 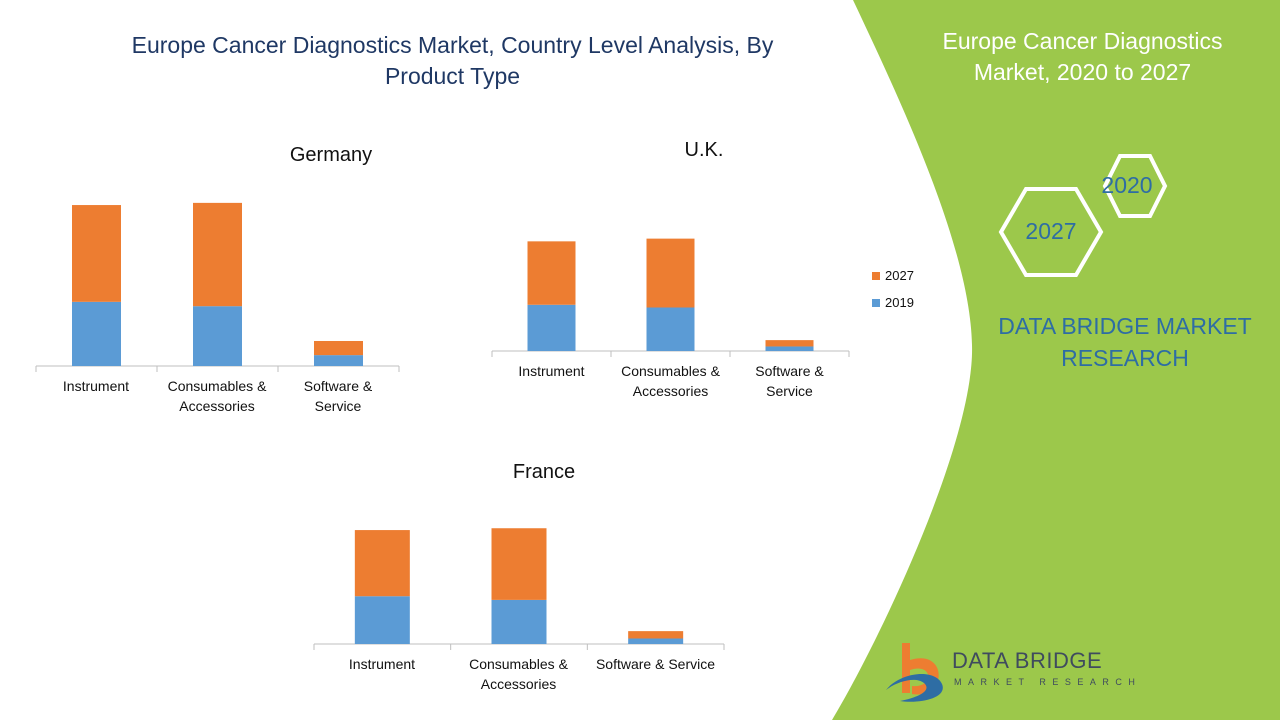 I want to click on tick-label-france-consumables: Consumables & Accessories, so click(x=518, y=674).